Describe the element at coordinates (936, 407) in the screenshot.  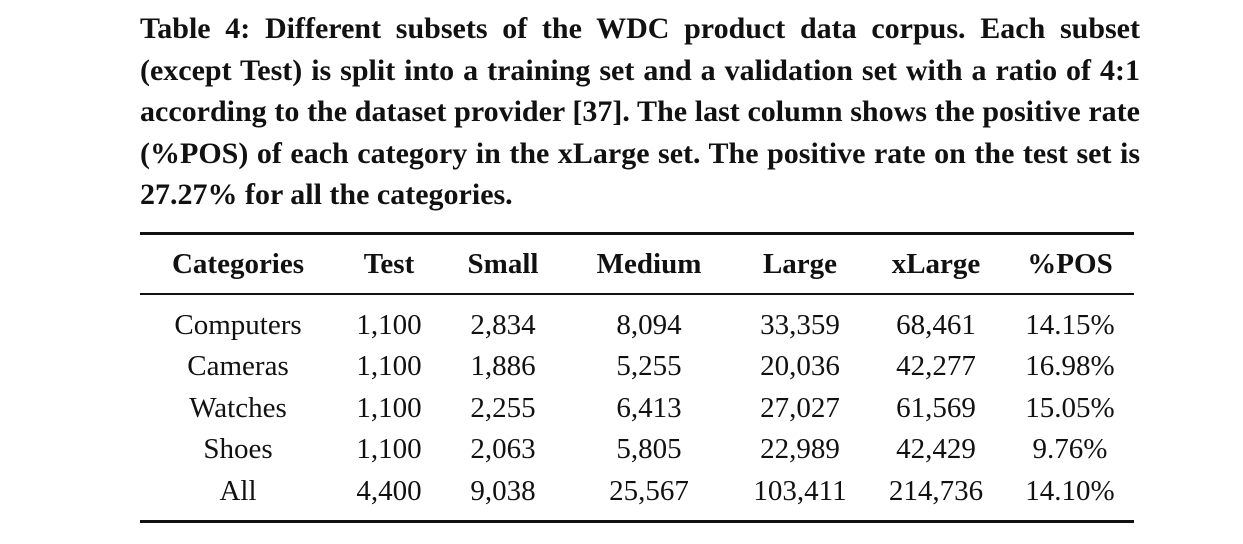
I see `cell-xlarge: 61,569` at that location.